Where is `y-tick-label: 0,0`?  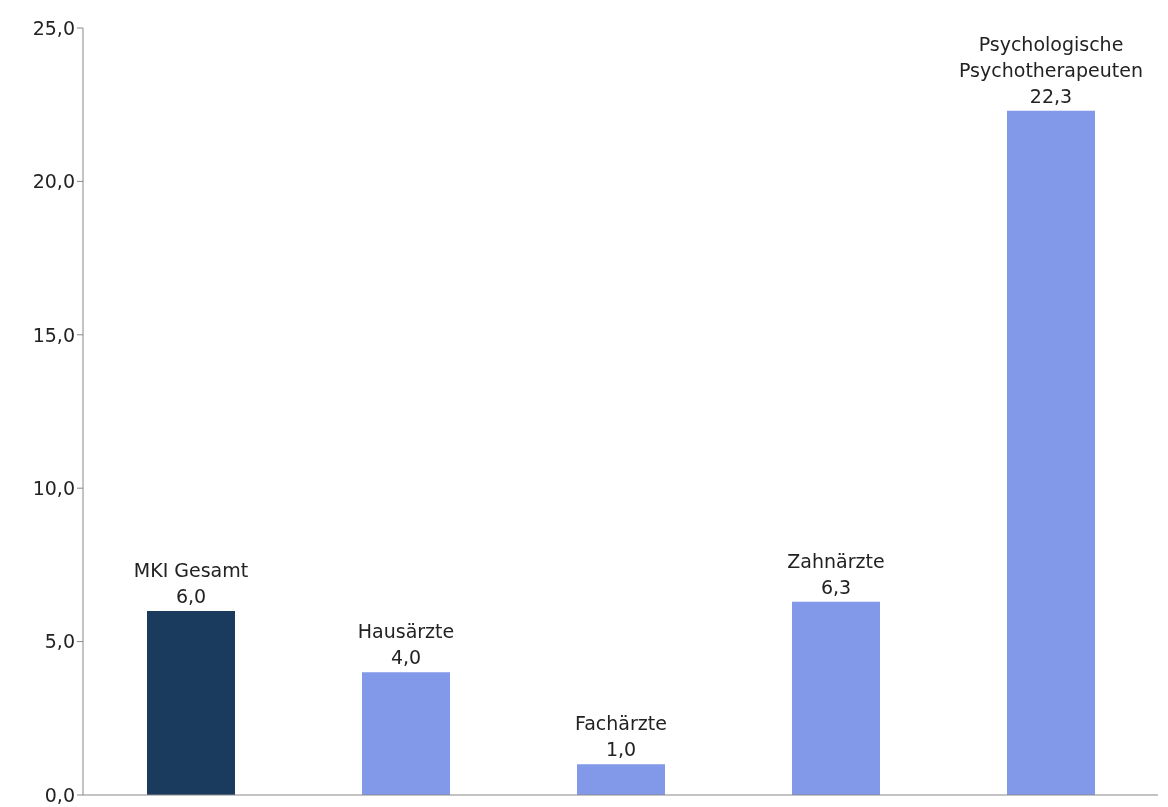
y-tick-label: 0,0 is located at coordinates (59, 794).